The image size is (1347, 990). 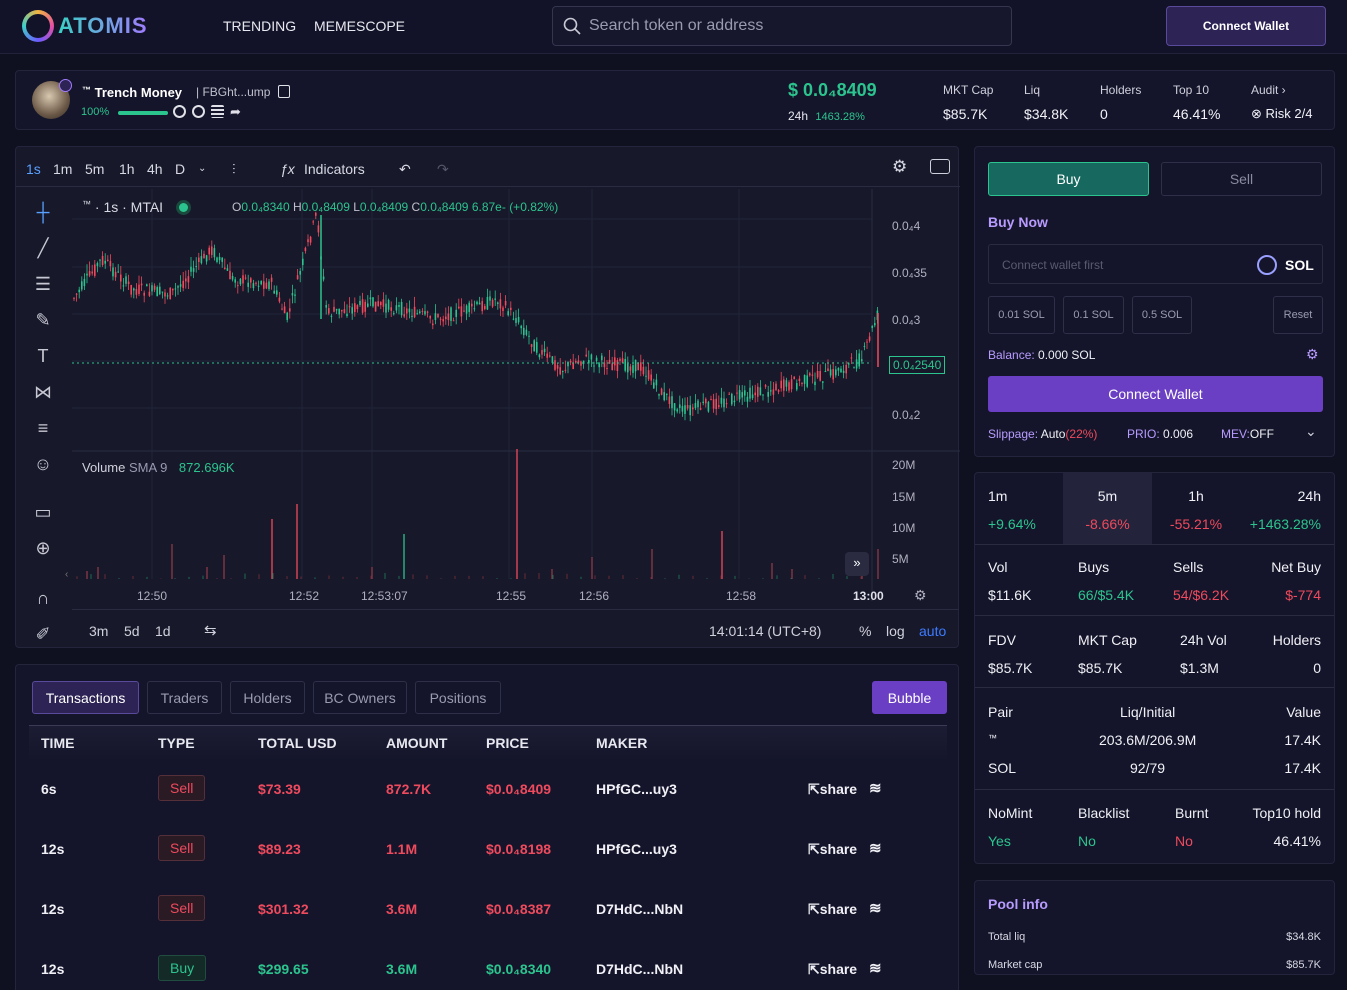 I want to click on audit-burnt: Burnt No, so click(x=1192, y=827).